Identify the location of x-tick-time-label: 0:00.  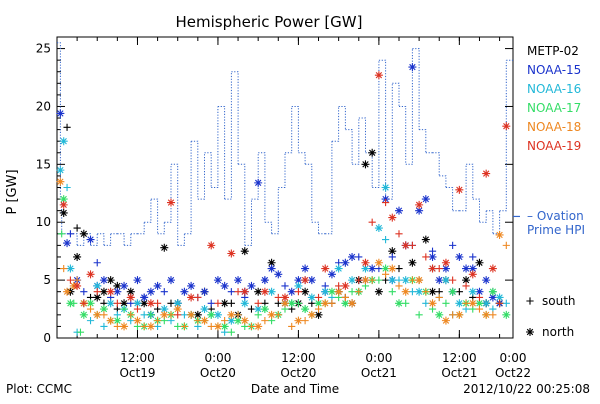
(217, 358).